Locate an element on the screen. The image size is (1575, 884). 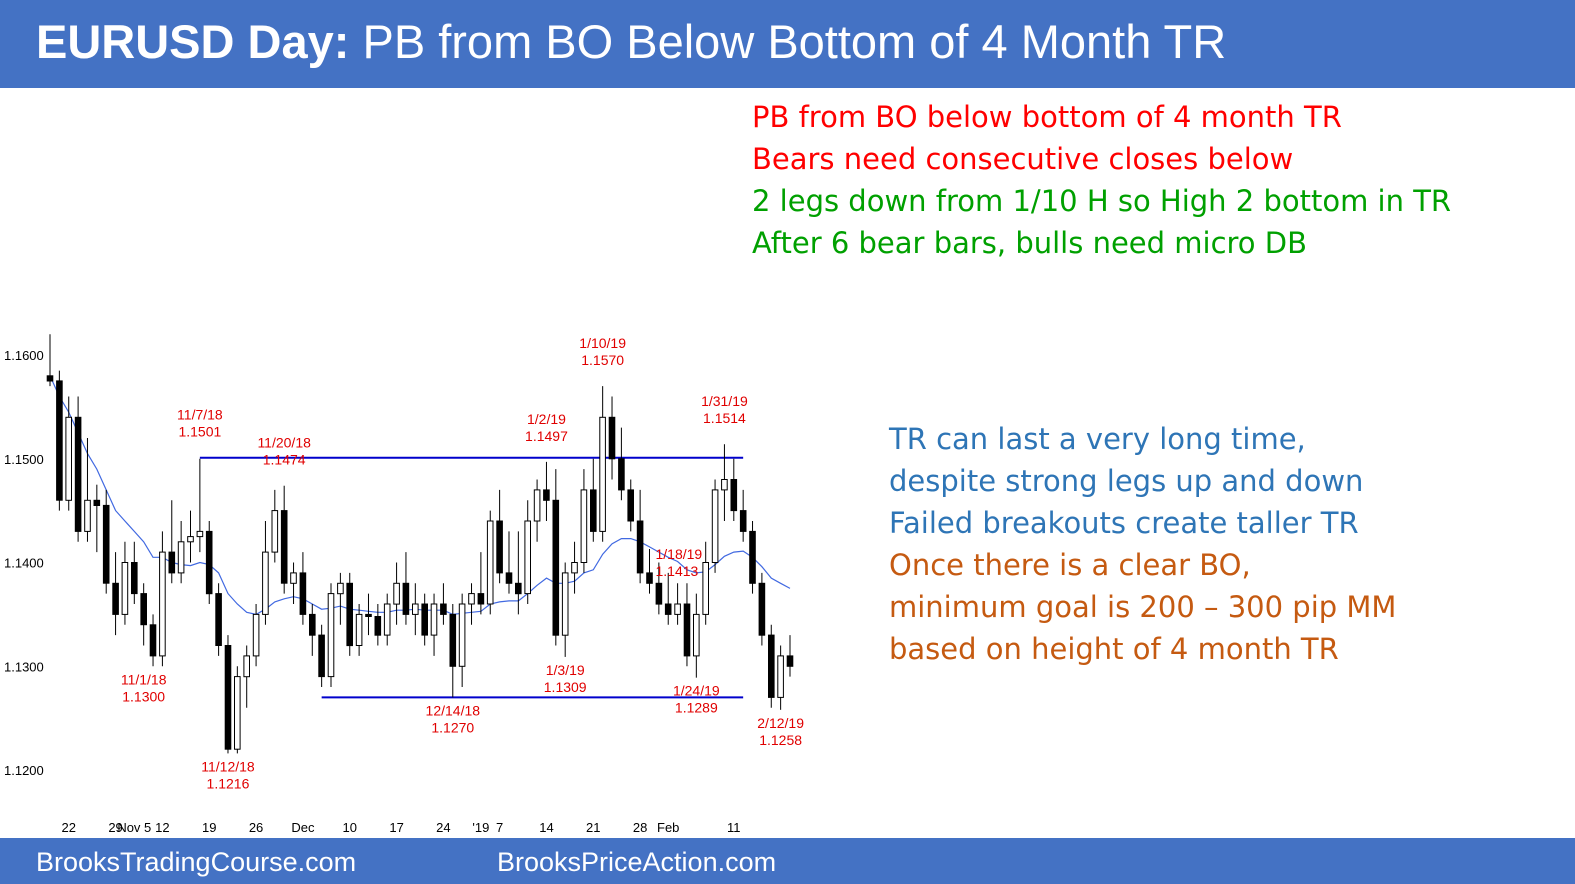
x-tick-label-16: Feb is located at coordinates (668, 827).